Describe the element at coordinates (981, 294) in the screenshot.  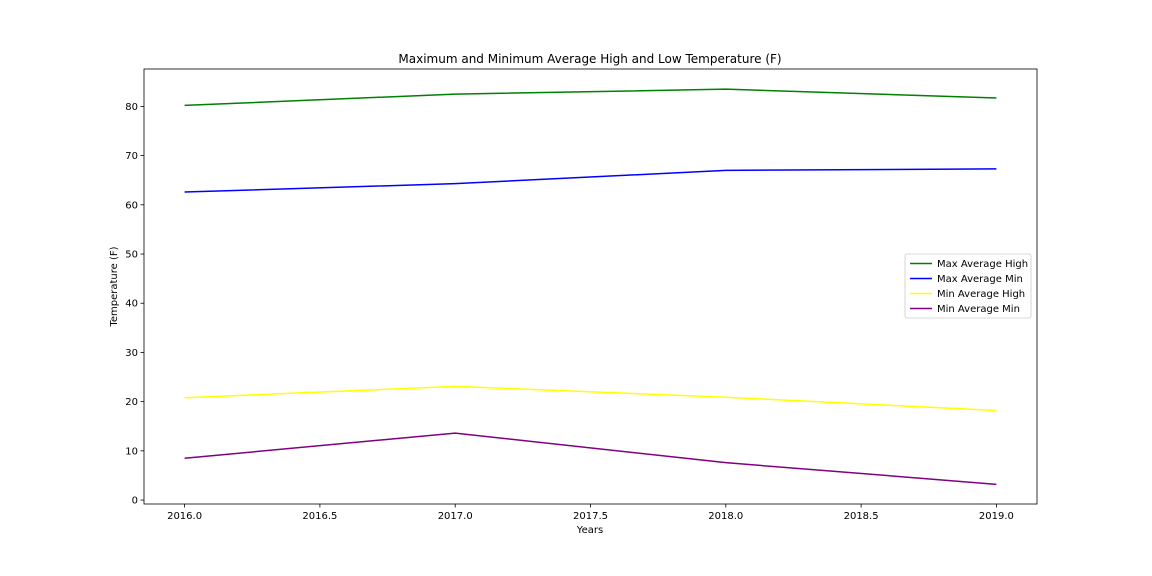
I see `legend-label: Min Average High` at that location.